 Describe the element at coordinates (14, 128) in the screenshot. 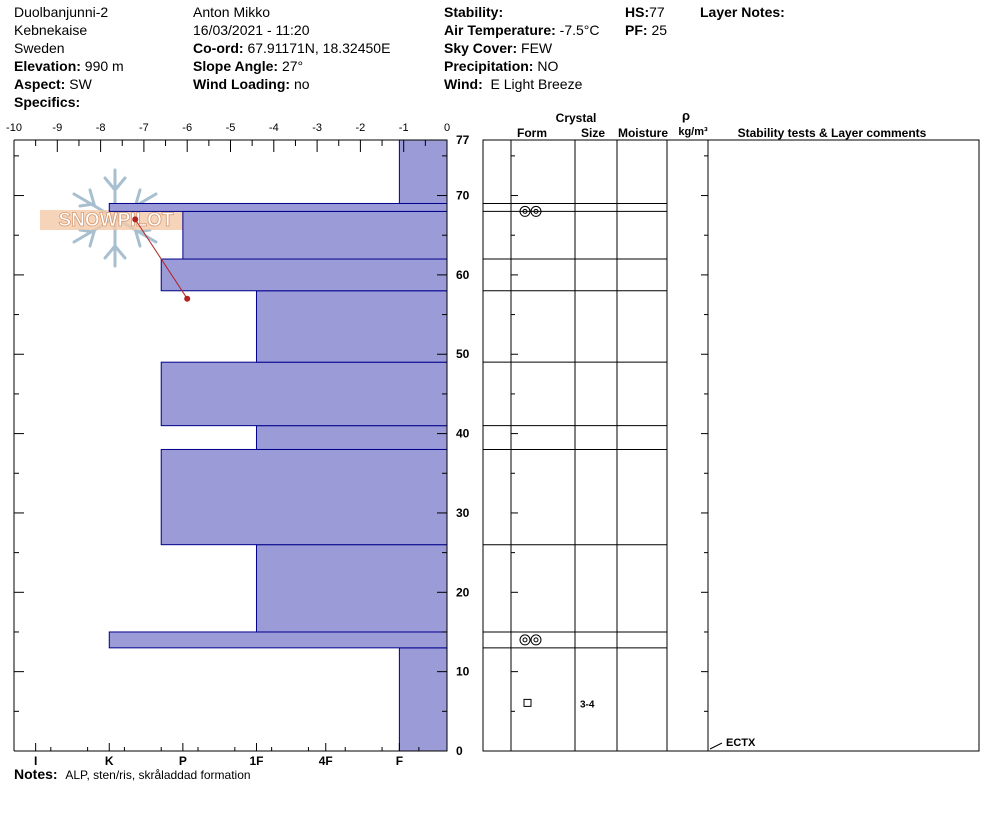

I see `temp-tick-label: -10` at that location.